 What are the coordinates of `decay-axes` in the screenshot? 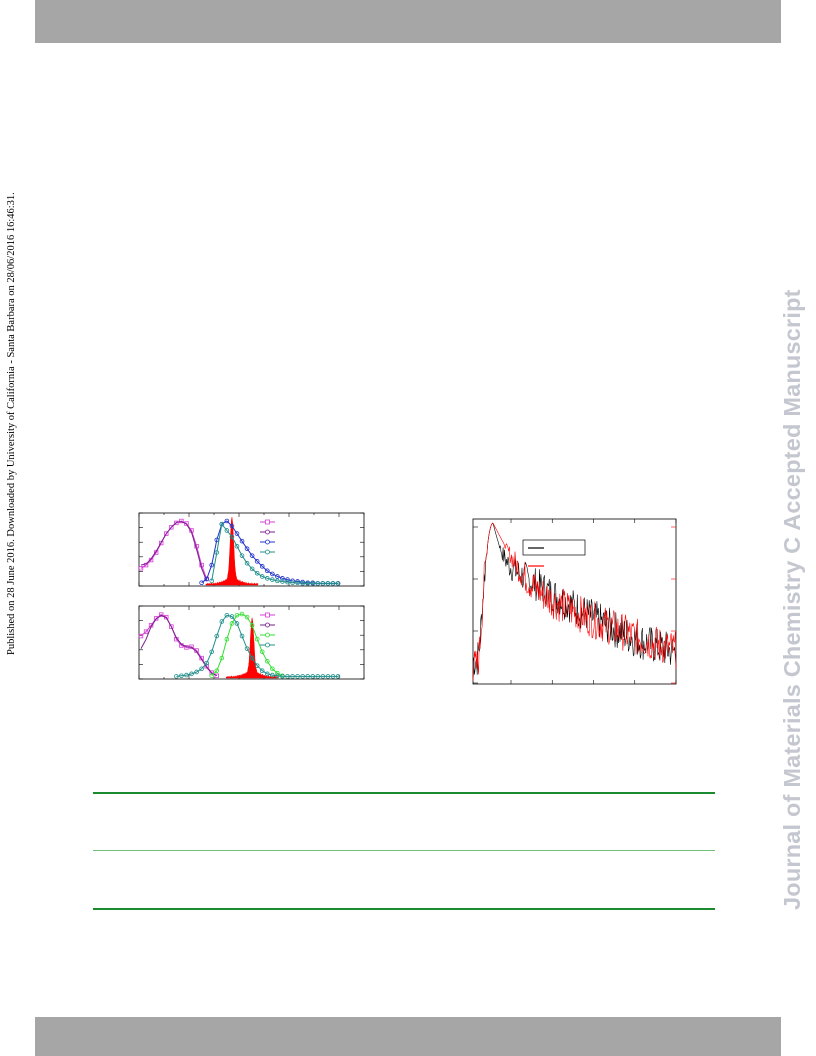 It's located at (574, 601).